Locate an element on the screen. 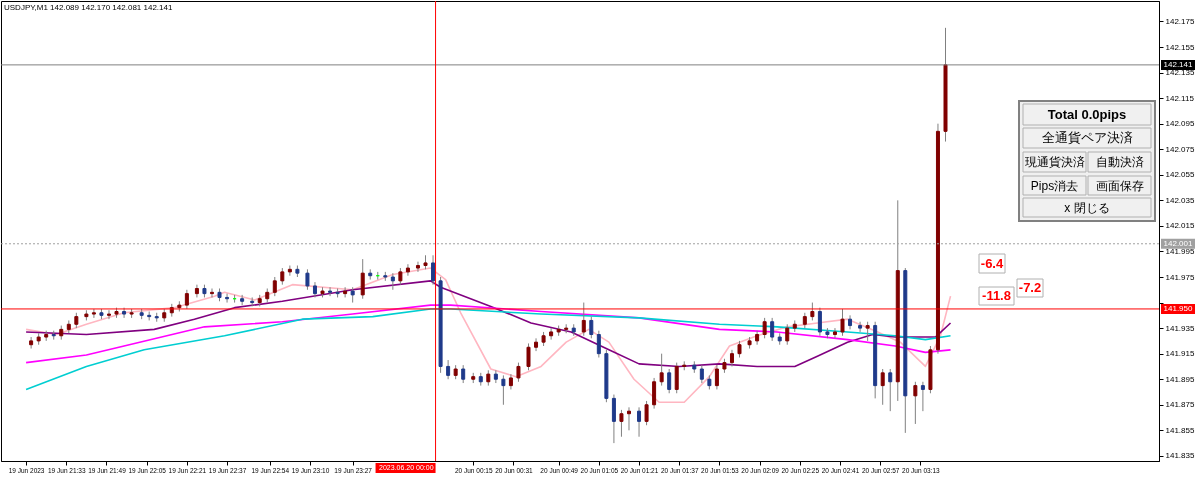  annotation: Pips消去 is located at coordinates (1054, 185).